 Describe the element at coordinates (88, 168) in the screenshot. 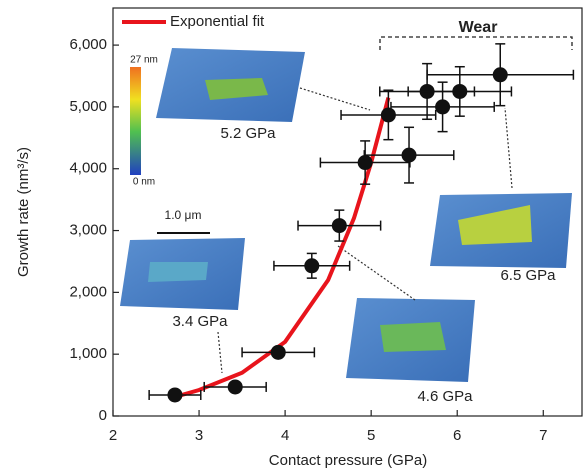

I see `y-tick-label: 4,000` at that location.